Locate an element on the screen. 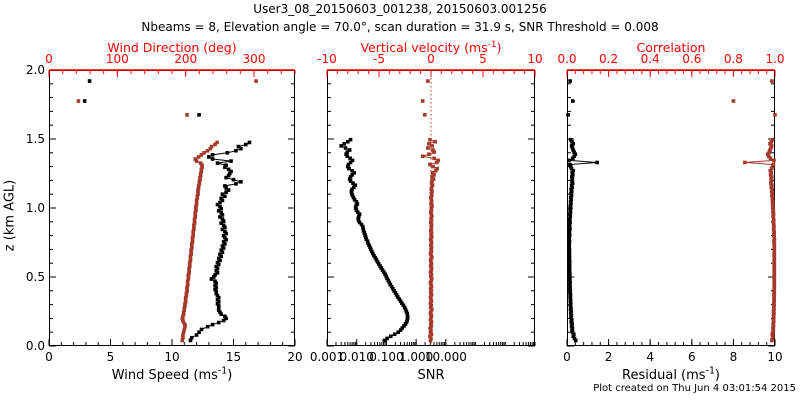  bottom-tick-label-p1-4: 20 is located at coordinates (295, 357).